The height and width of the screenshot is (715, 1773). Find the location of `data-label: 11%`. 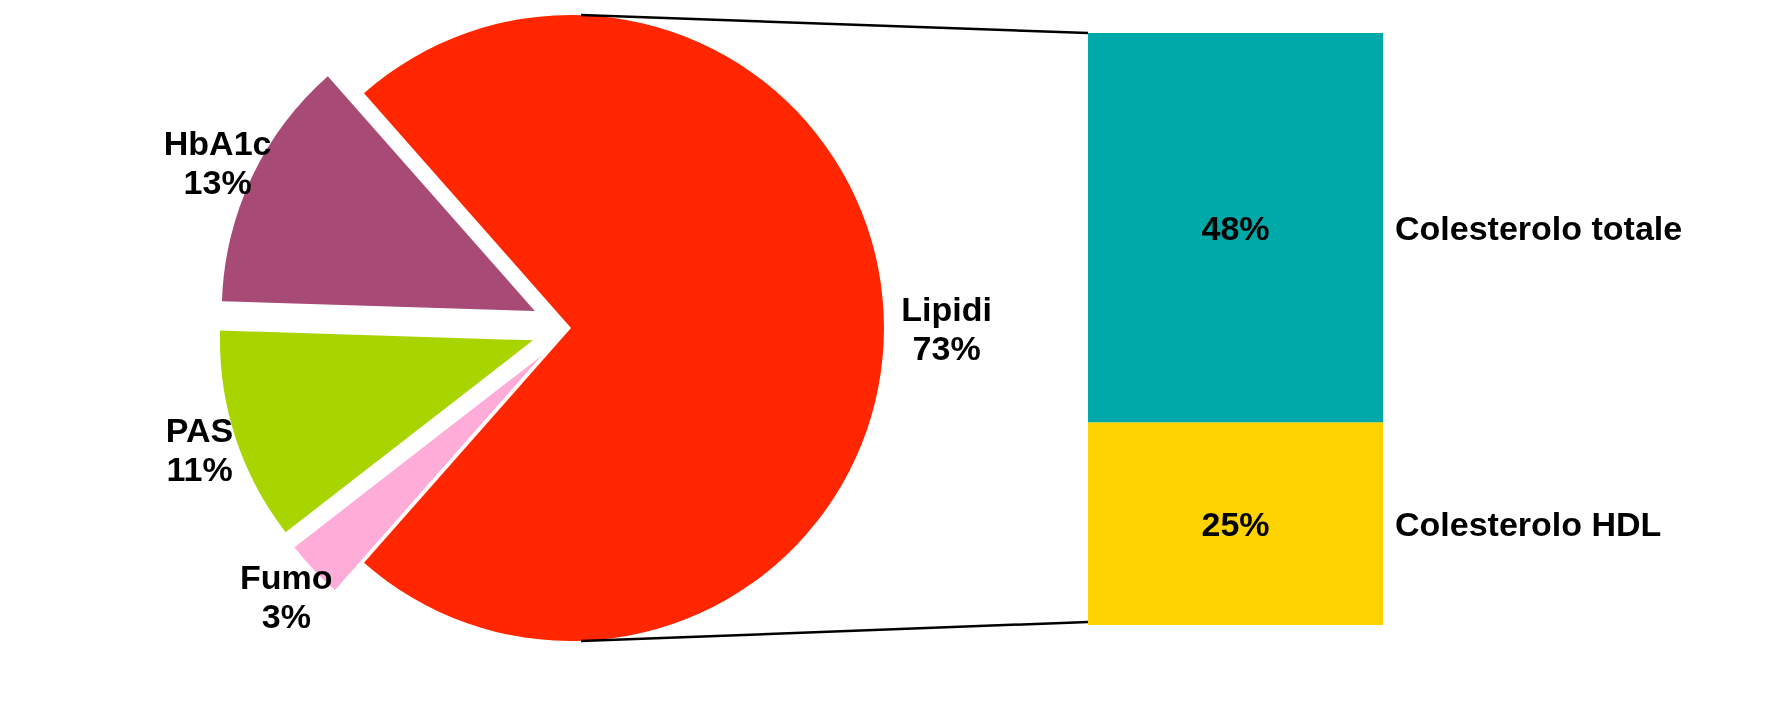

data-label: 11% is located at coordinates (199, 468).